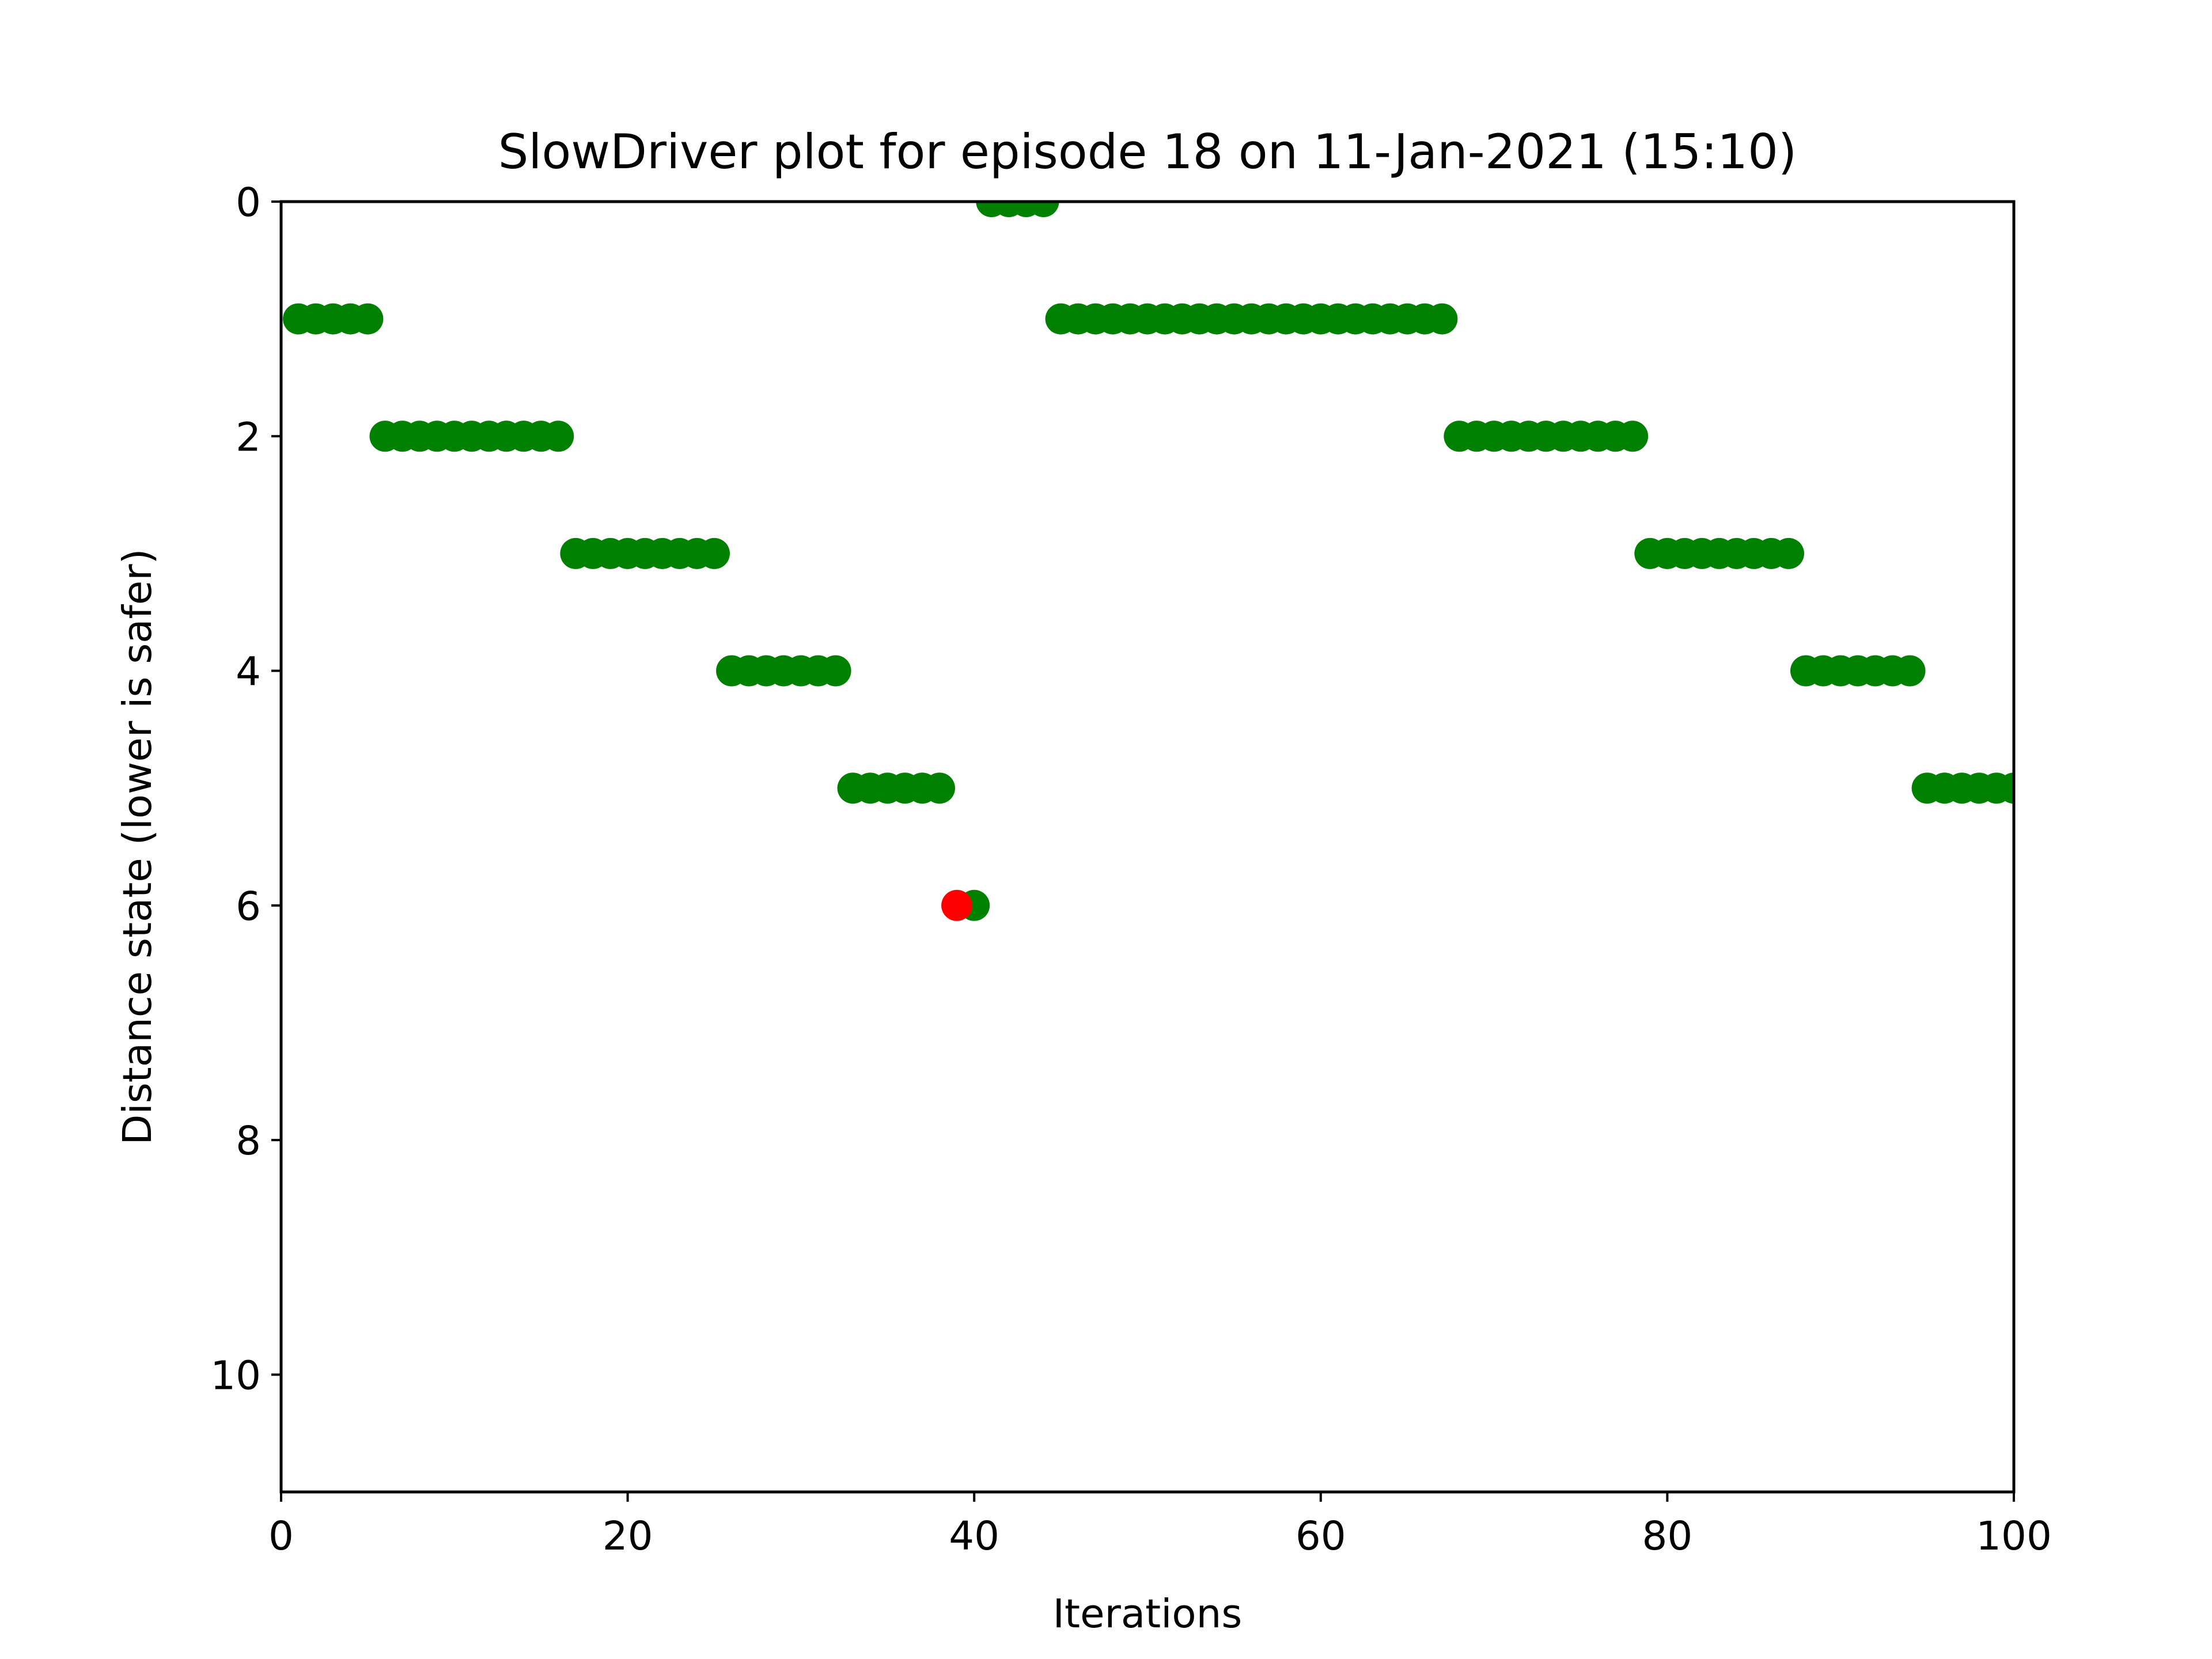  I want to click on y-axis-label: Distance state (lower is safer), so click(138, 846).